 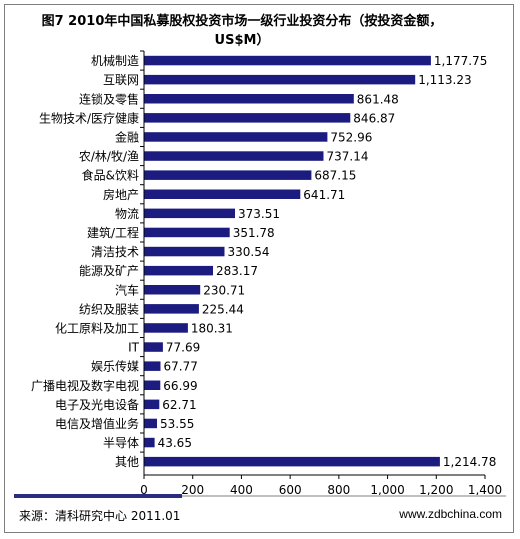 What do you see at coordinates (97, 423) in the screenshot?
I see `category-label: 电信及增值业务` at bounding box center [97, 423].